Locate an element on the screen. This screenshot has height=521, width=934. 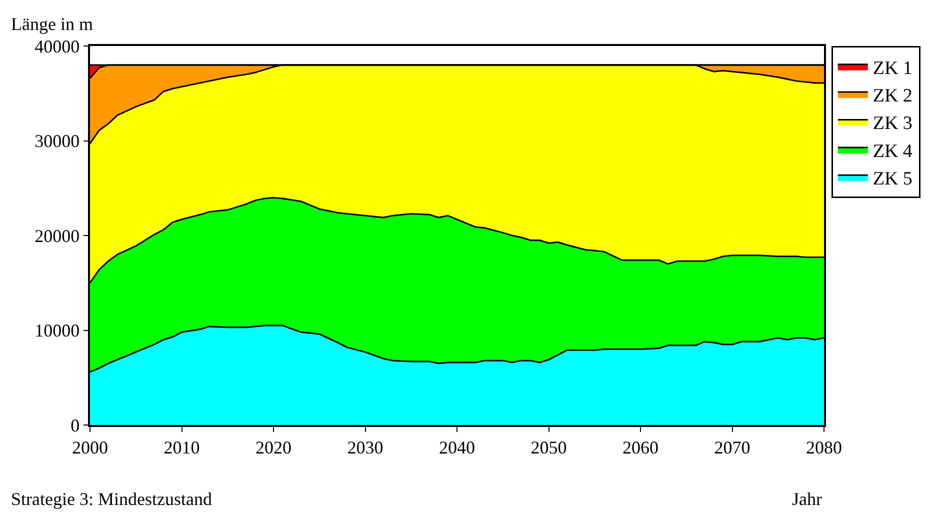
legend-label: ZK 3 is located at coordinates (892, 123).